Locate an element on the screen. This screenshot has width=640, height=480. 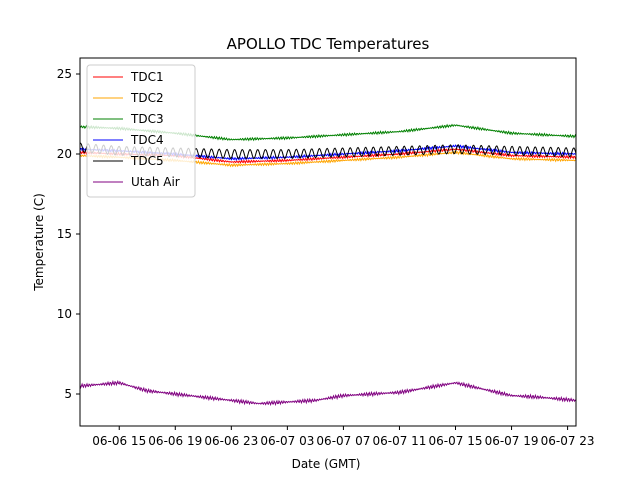
y-tick-label: 10 is located at coordinates (64, 314).